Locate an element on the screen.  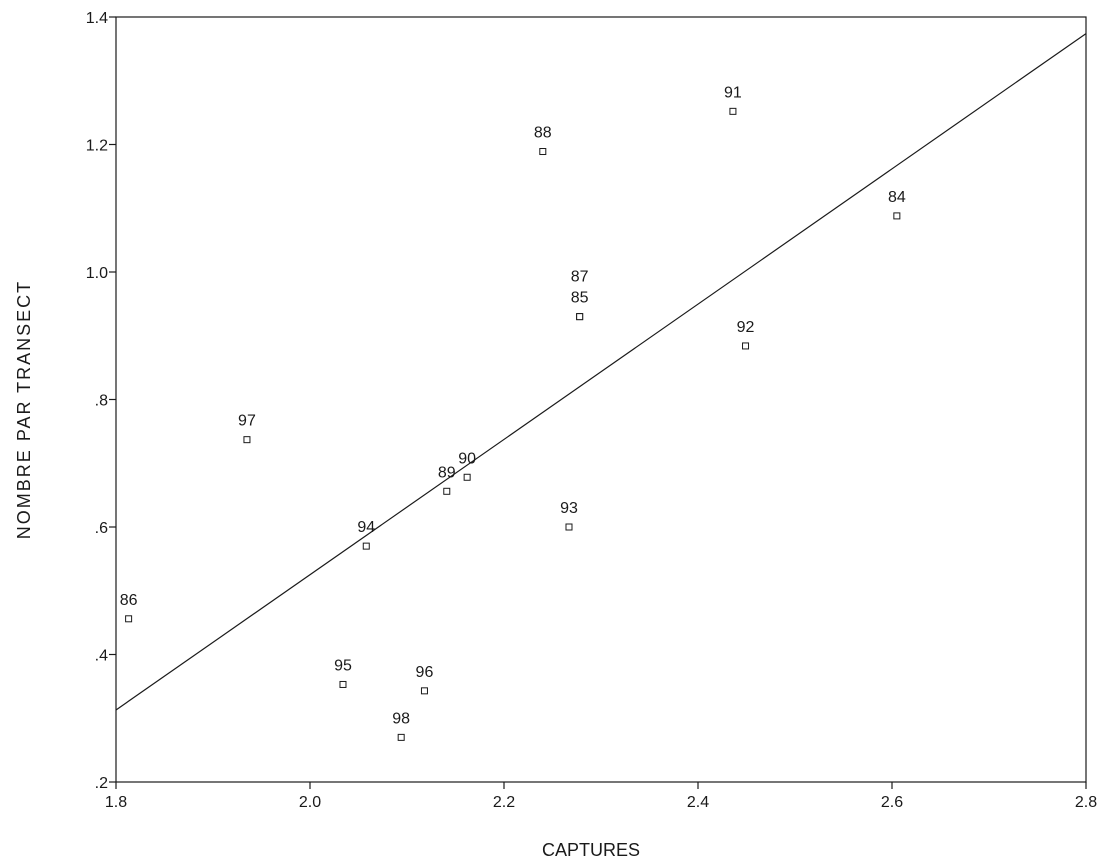
point-label-98: 98 is located at coordinates (401, 718).